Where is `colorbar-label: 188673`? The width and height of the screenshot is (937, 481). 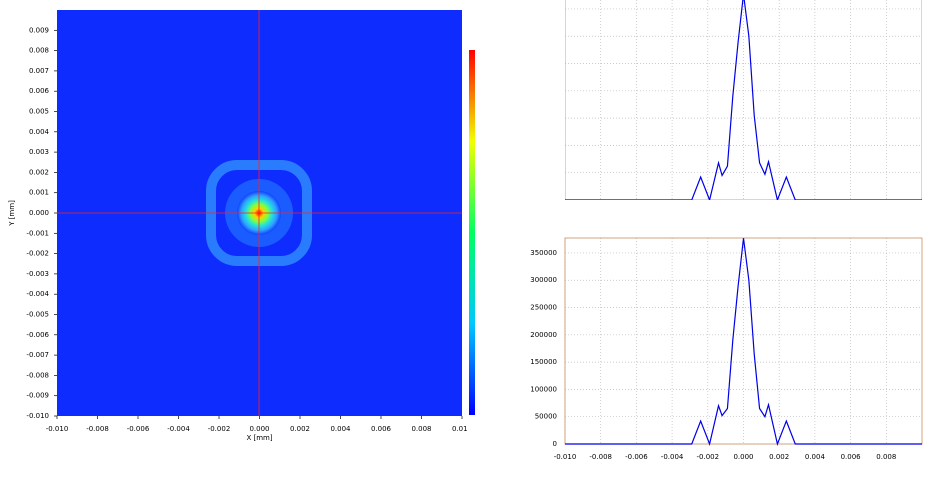 colorbar-label: 188673 is located at coordinates (491, 227).